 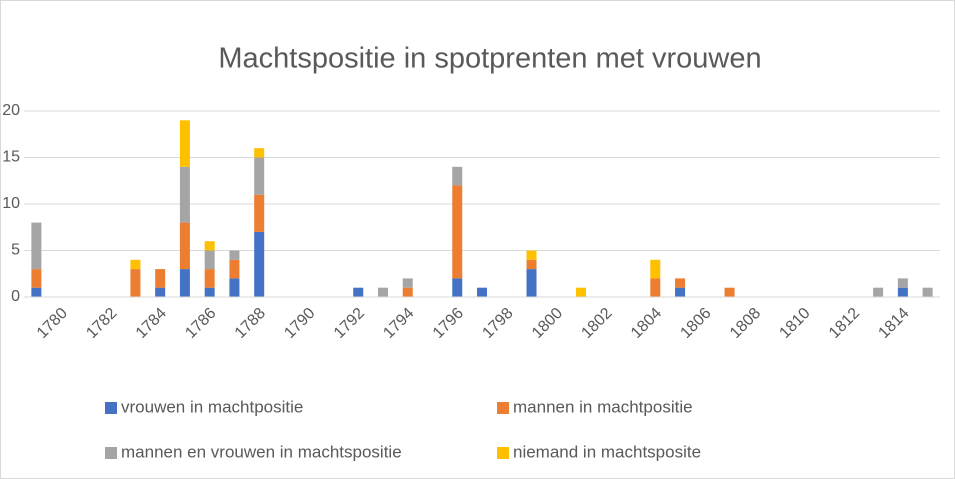 I want to click on y-tick-label: 20, so click(x=11, y=110).